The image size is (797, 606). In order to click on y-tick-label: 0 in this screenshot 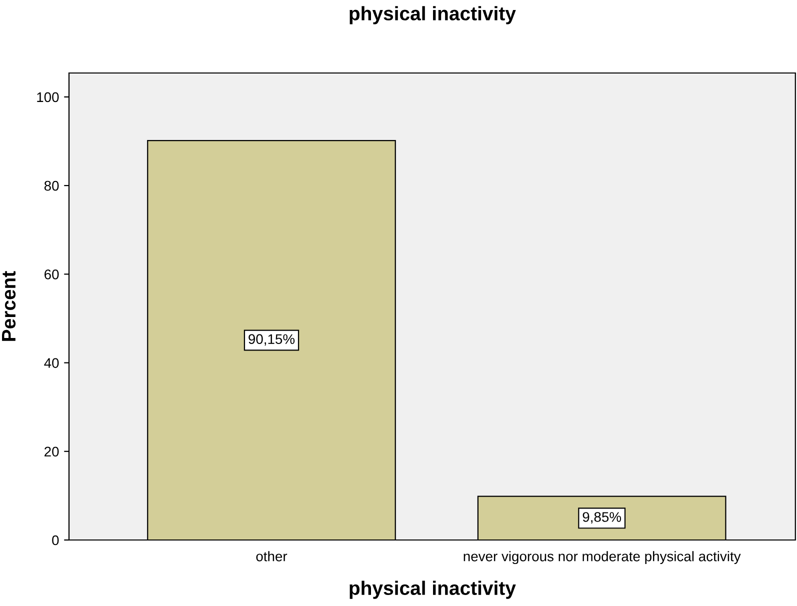, I will do `click(55, 540)`.